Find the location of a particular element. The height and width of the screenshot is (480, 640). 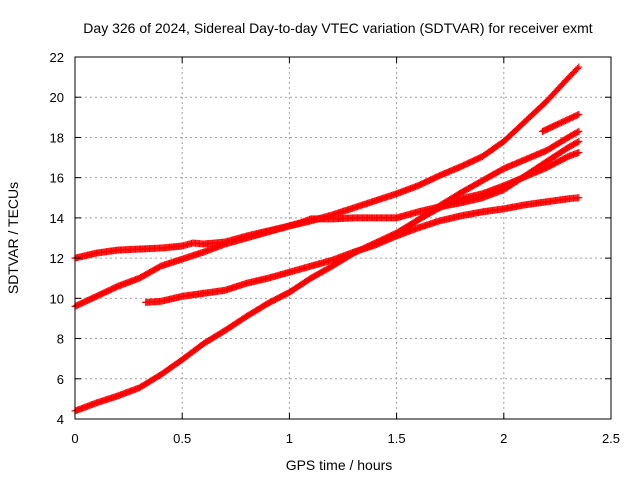

x-axis-label: GPS time / hours is located at coordinates (339, 465).